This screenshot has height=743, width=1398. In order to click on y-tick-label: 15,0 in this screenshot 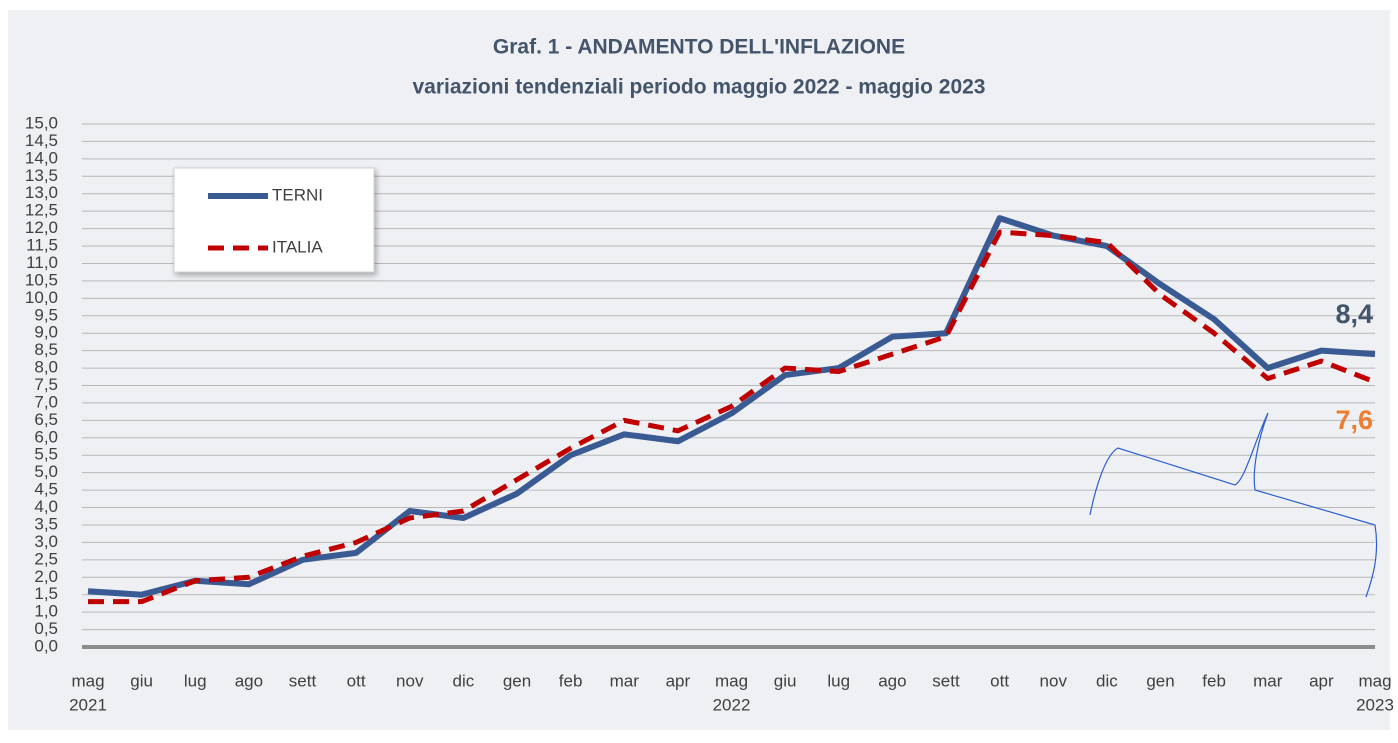, I will do `click(41, 122)`.